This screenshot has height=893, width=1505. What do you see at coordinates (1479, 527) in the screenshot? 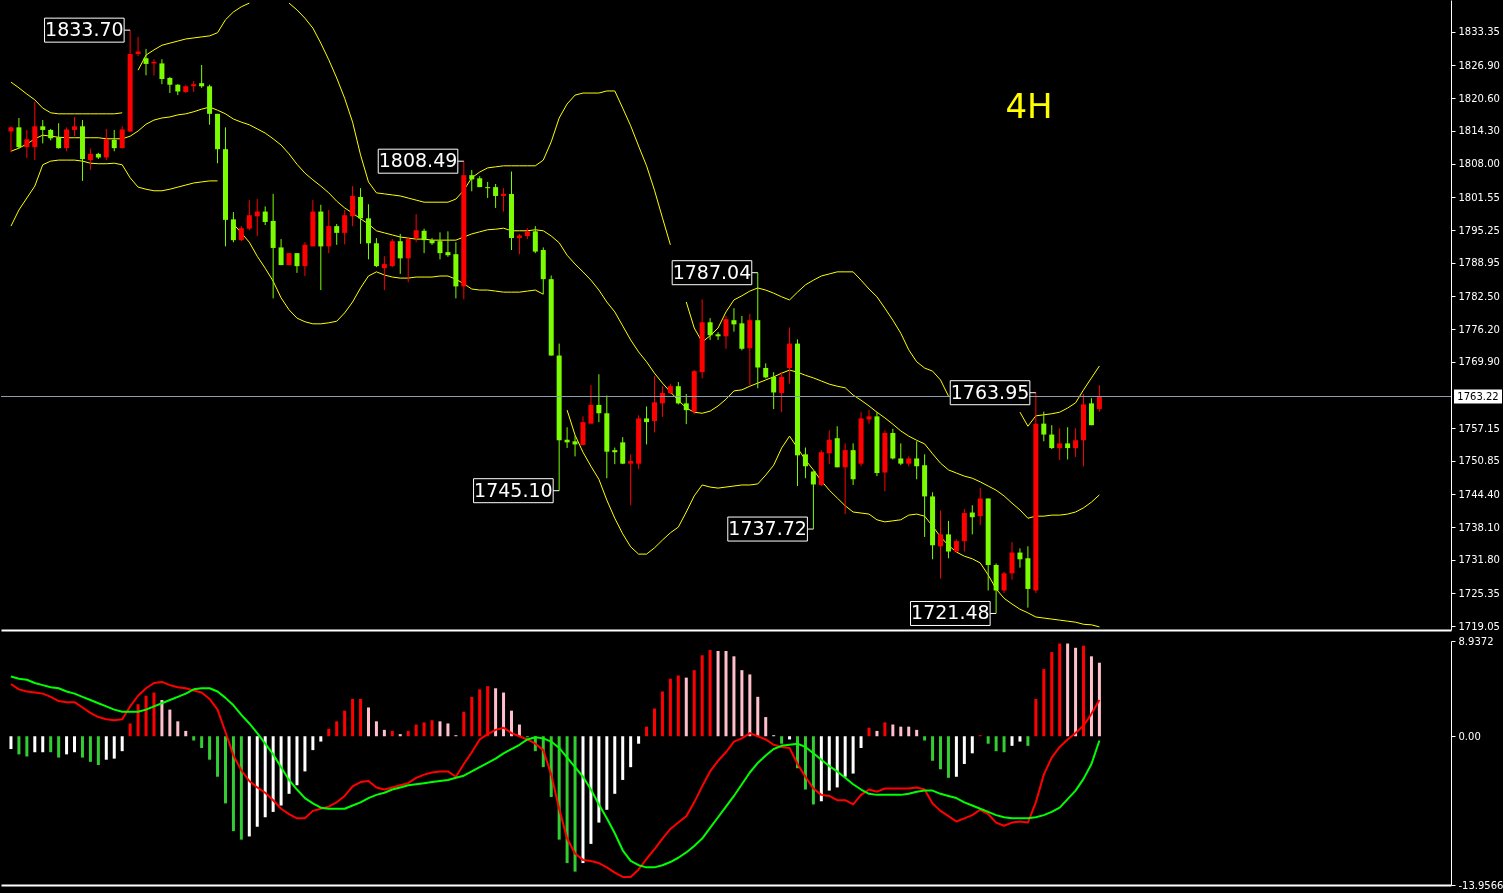
I see `y-tick-label: 1738.10` at bounding box center [1479, 527].